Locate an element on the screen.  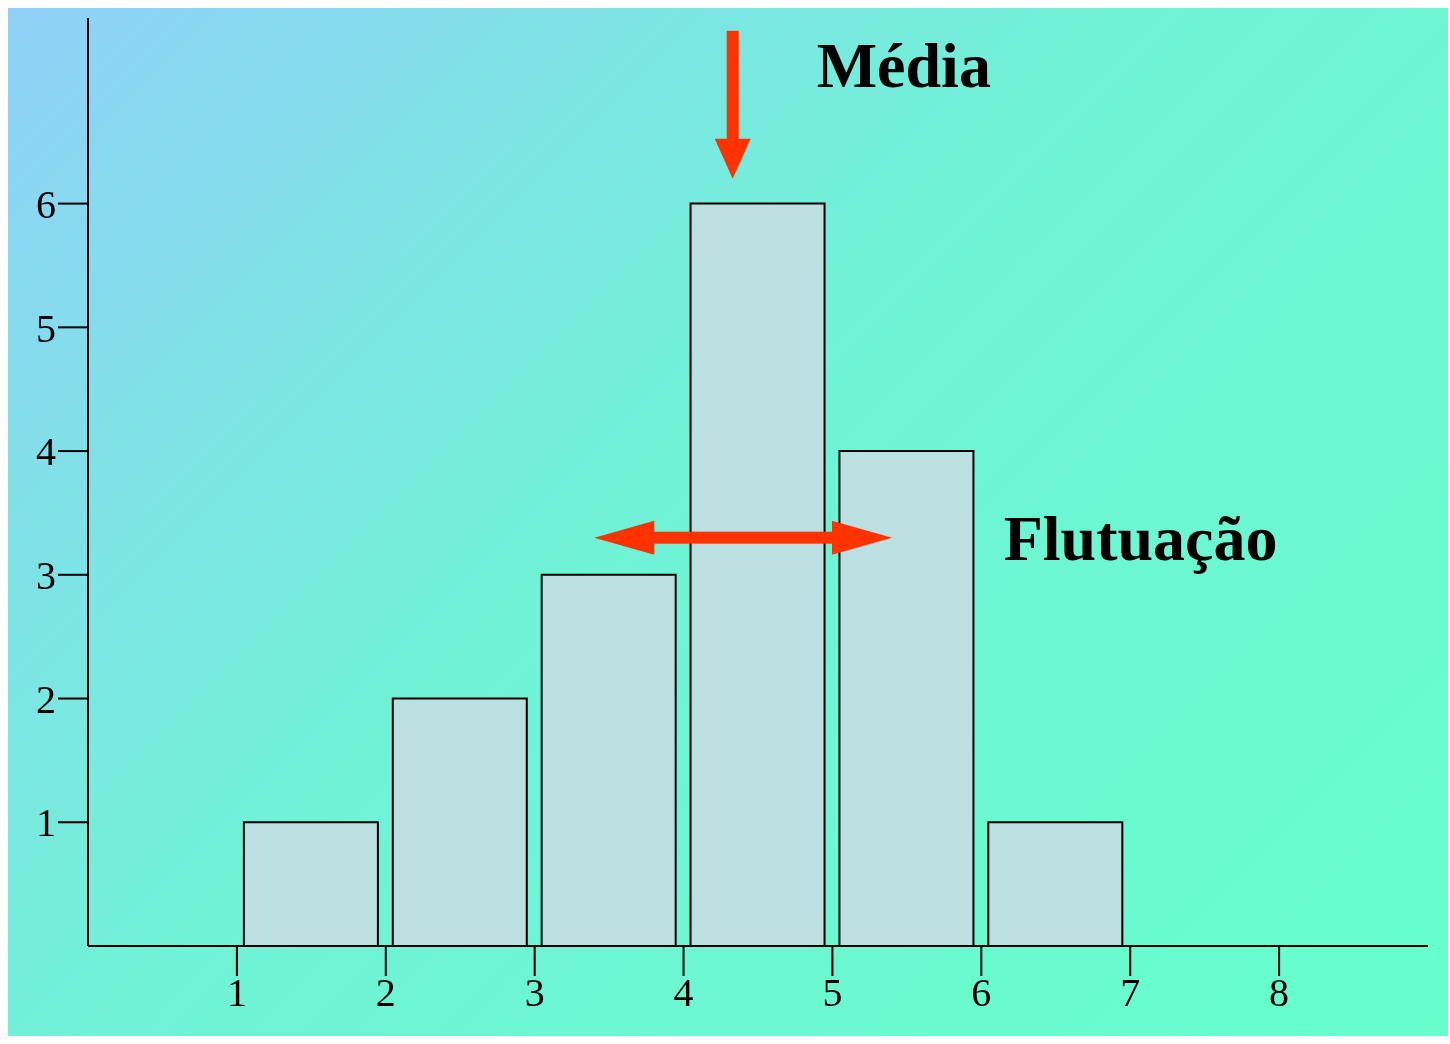
y-tick-label: 5 is located at coordinates (46, 328).